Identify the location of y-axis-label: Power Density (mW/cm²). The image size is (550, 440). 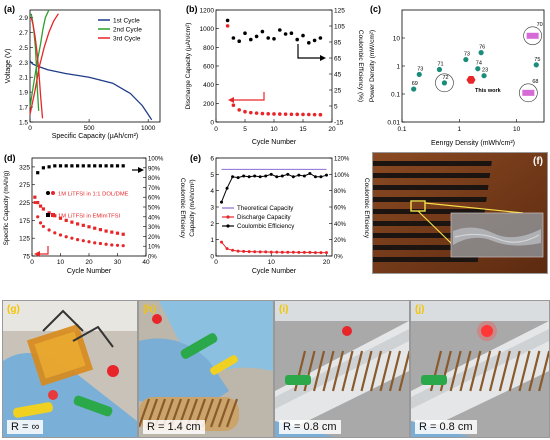
(372, 66).